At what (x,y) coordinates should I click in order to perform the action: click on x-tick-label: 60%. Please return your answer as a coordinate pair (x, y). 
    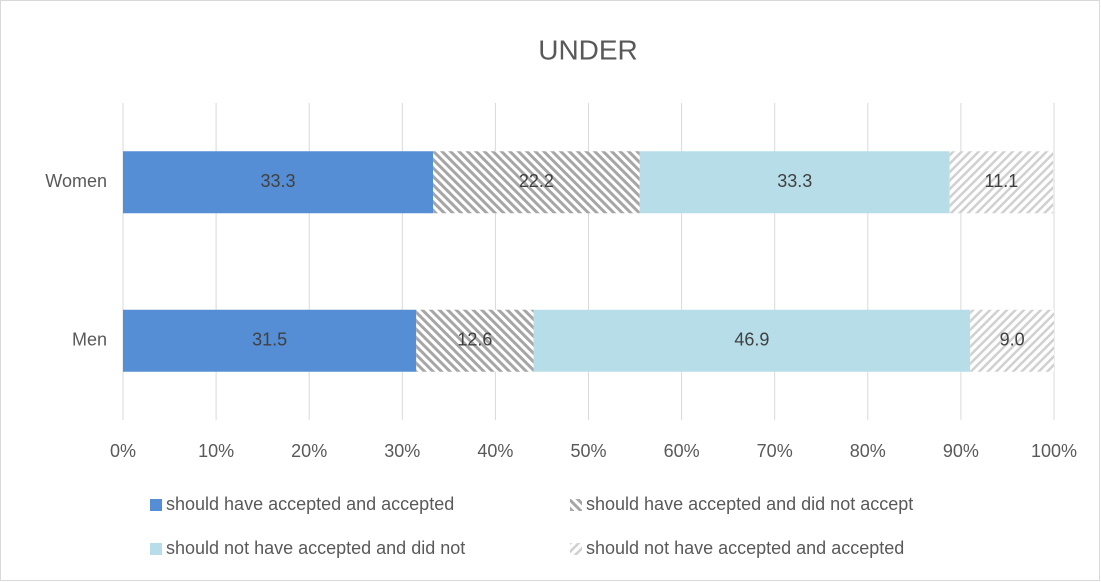
    Looking at the image, I should click on (682, 451).